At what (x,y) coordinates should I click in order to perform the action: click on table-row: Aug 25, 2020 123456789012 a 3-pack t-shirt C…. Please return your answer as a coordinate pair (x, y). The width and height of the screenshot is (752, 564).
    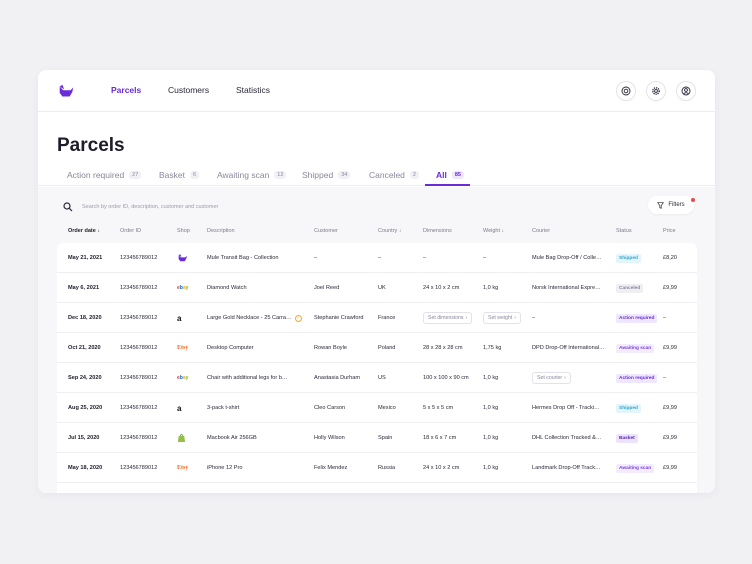
    Looking at the image, I should click on (377, 408).